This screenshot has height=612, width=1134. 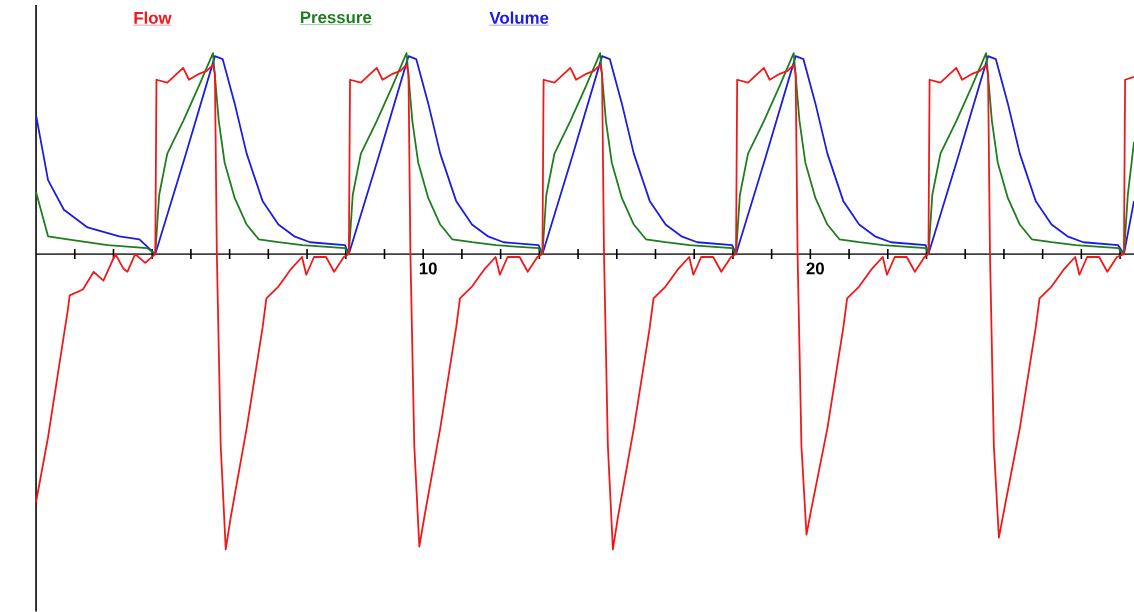 I want to click on x-tick-label: 20, so click(x=815, y=268).